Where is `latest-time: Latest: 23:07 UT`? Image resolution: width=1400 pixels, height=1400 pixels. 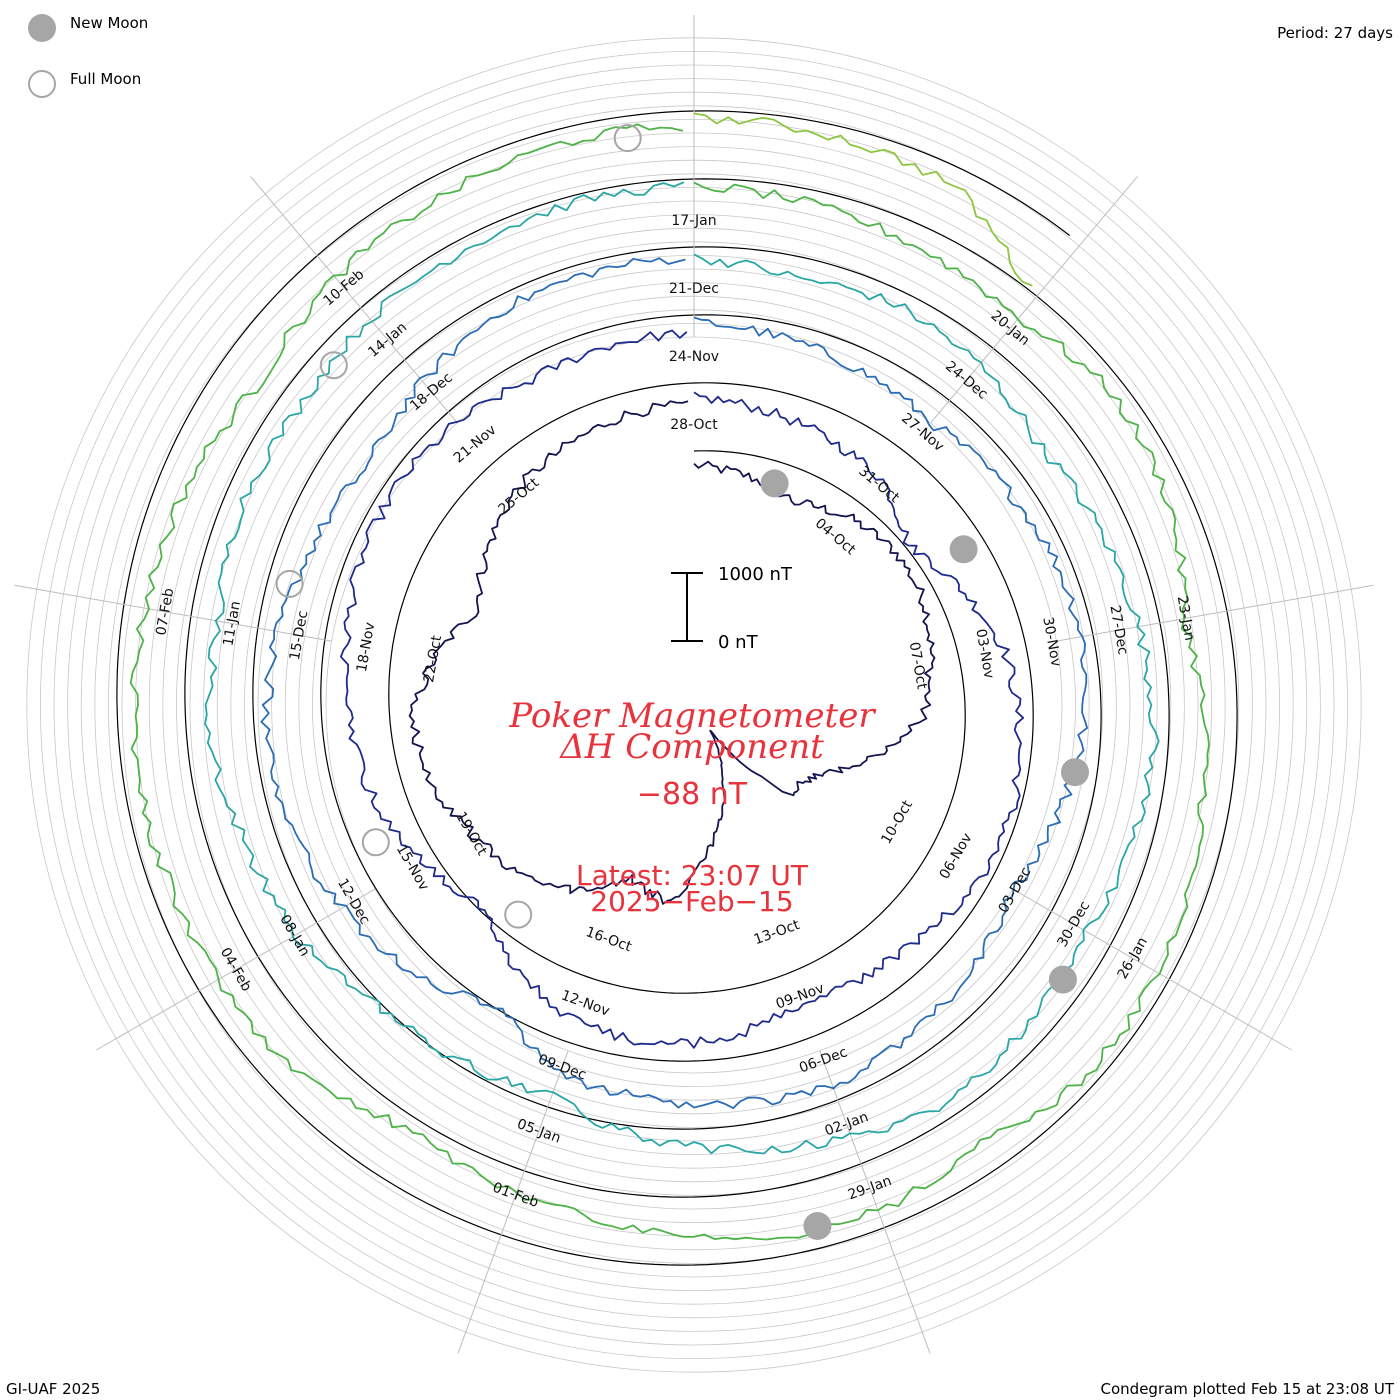
latest-time: Latest: 23:07 UT is located at coordinates (692, 875).